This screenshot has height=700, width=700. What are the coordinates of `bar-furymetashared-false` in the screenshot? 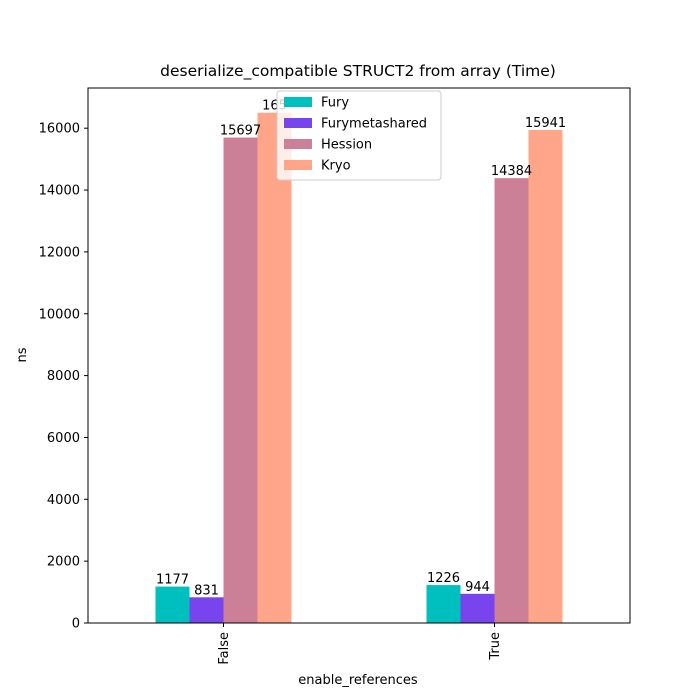 It's located at (206, 610).